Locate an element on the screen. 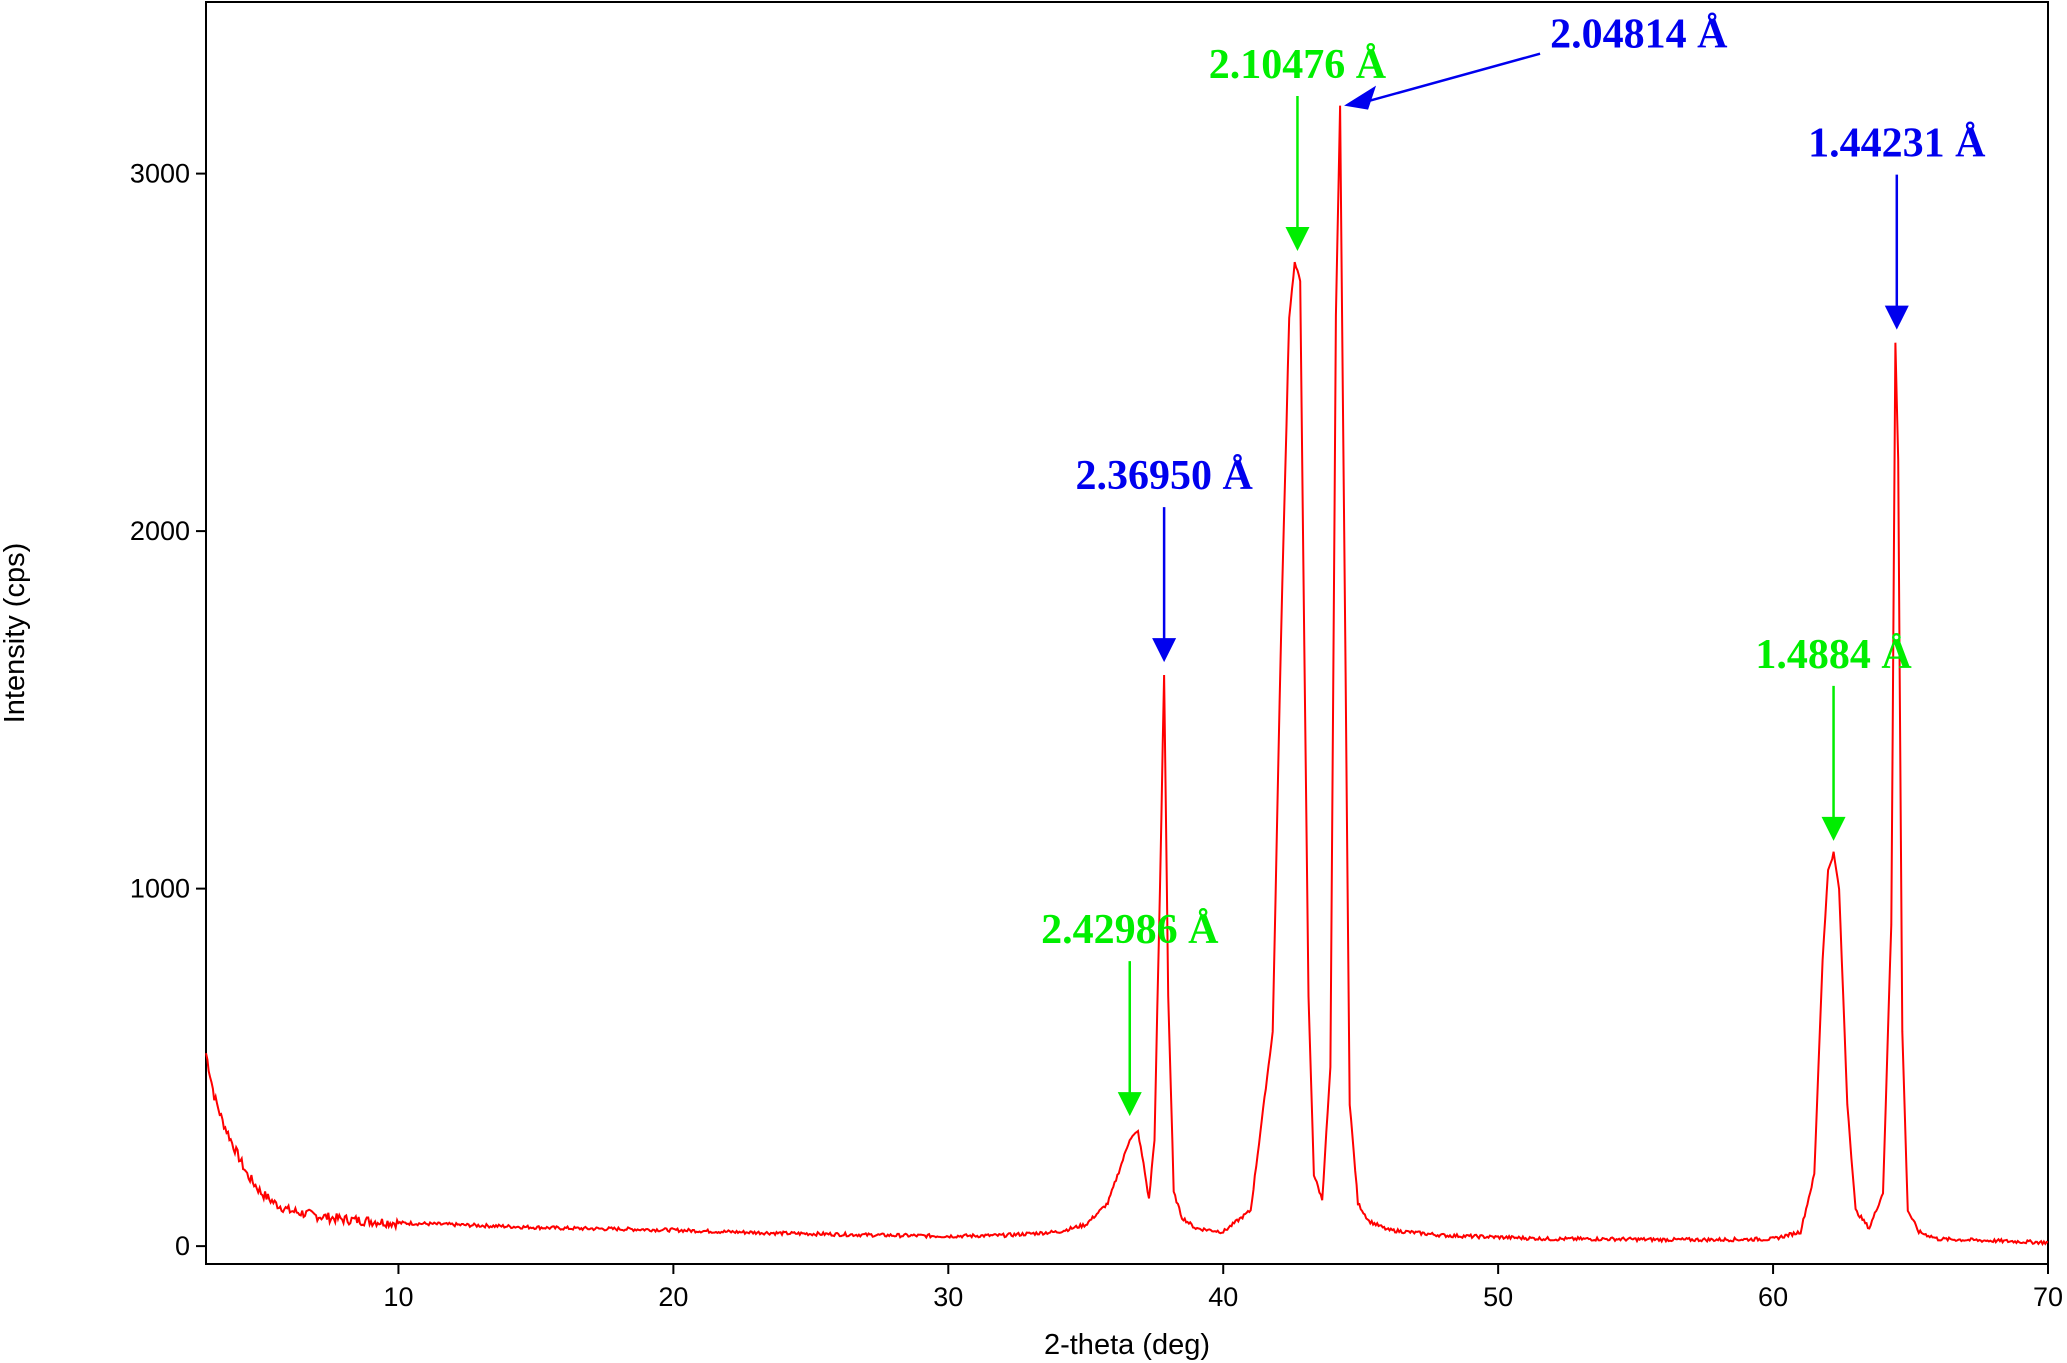  annotation-label: 2.36950 Å is located at coordinates (1164, 476).